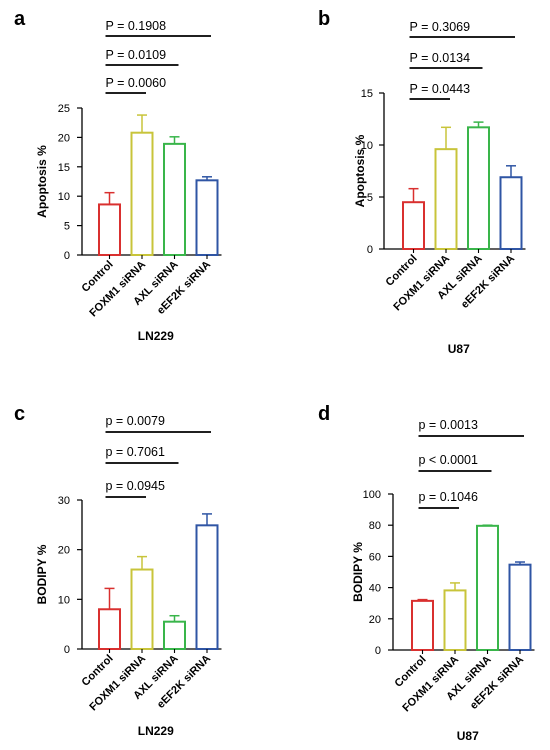  What do you see at coordinates (324, 414) in the screenshot?
I see `panel-letter: d` at bounding box center [324, 414].